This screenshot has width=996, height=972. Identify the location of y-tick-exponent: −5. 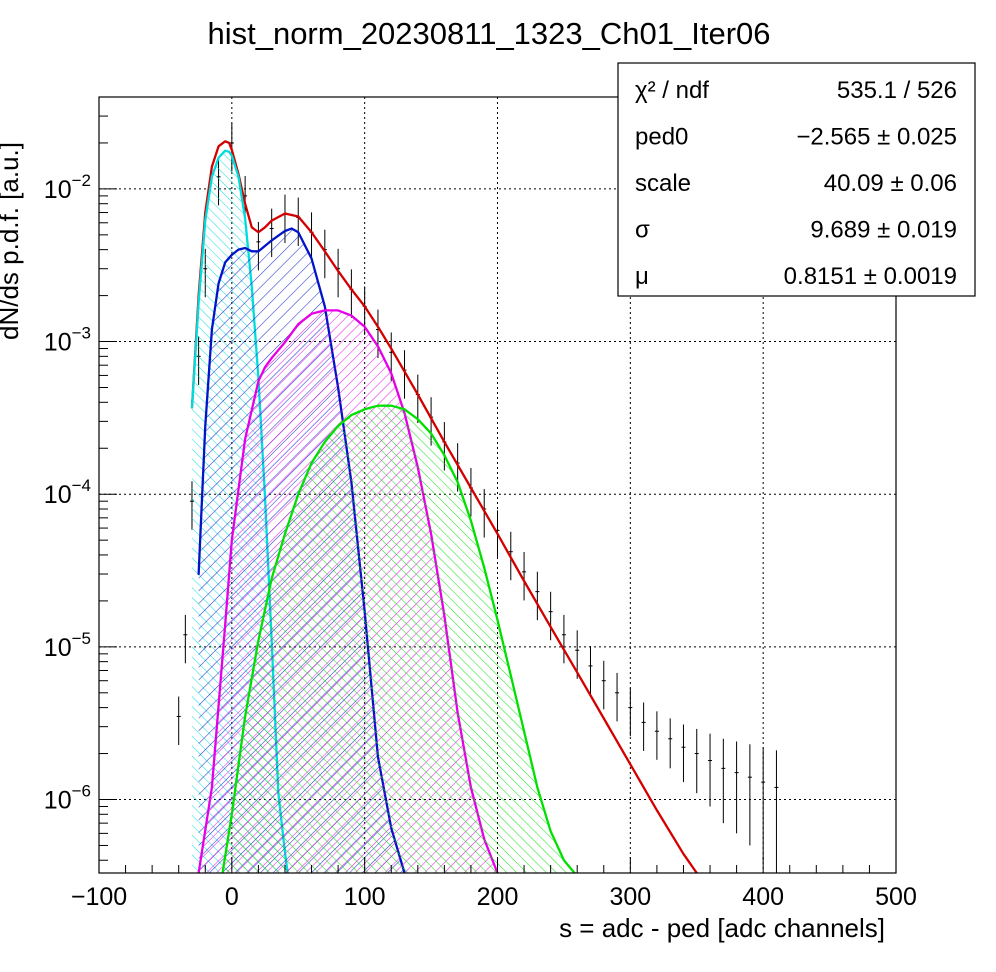
(81, 638).